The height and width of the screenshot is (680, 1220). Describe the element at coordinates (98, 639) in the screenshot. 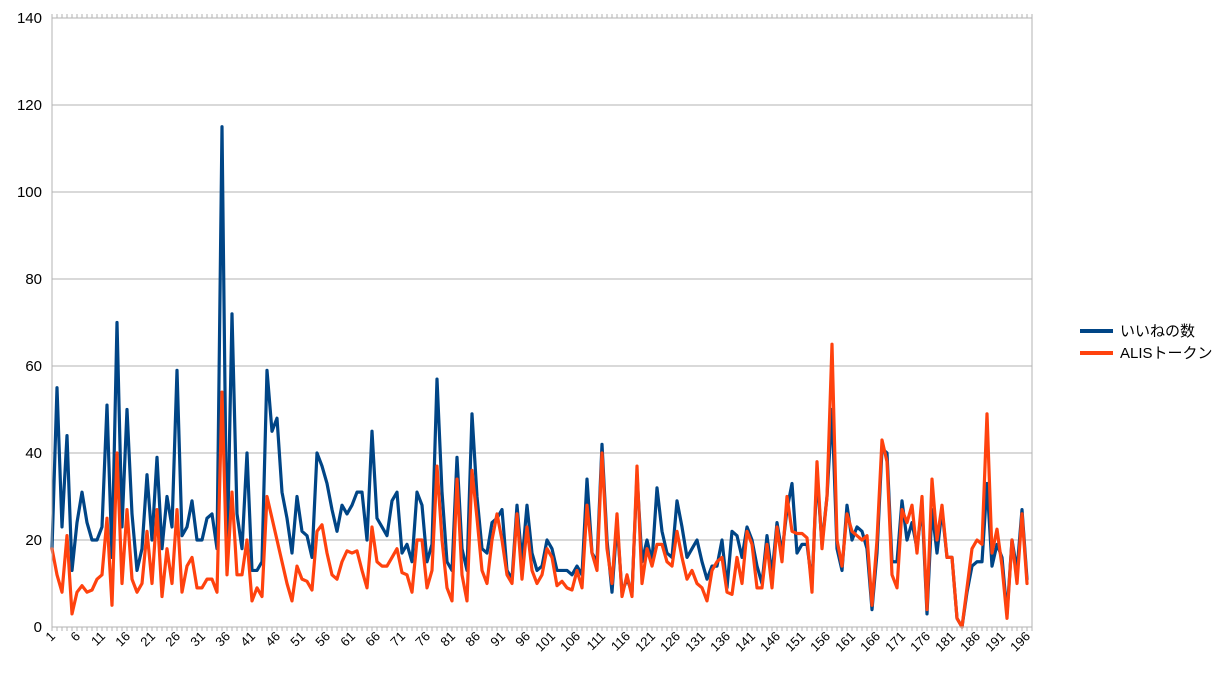

I see `x-tick-label: 11` at that location.